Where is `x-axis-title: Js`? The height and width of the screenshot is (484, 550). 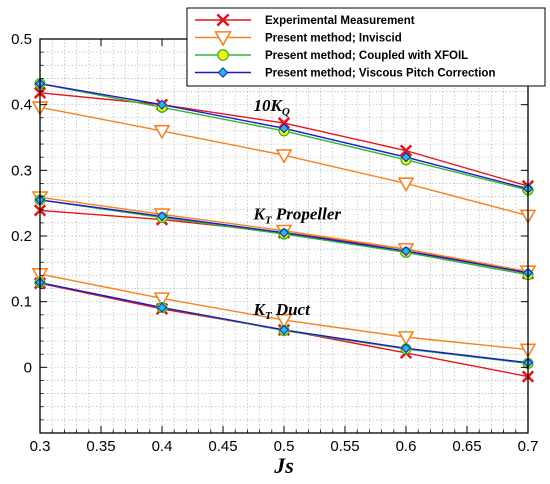
x-axis-title: Js is located at coordinates (283, 465).